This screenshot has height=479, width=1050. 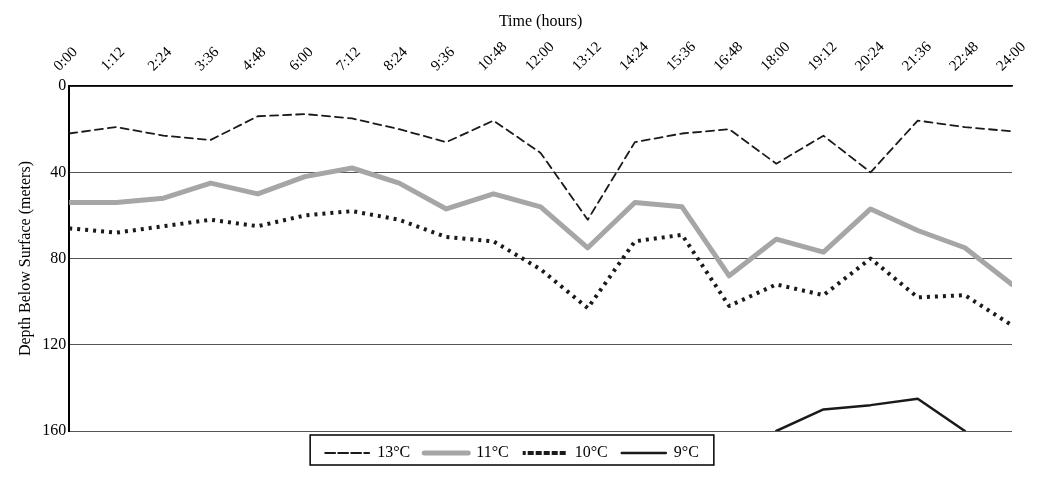 What do you see at coordinates (395, 58) in the screenshot?
I see `x-tick-label: 8:24` at bounding box center [395, 58].